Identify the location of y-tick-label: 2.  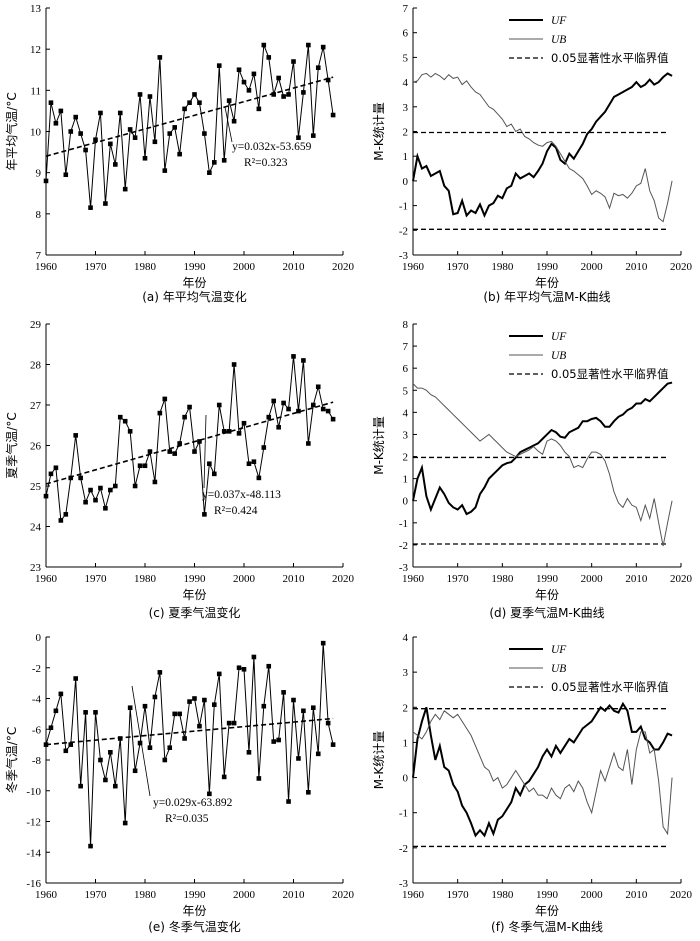
(406, 133).